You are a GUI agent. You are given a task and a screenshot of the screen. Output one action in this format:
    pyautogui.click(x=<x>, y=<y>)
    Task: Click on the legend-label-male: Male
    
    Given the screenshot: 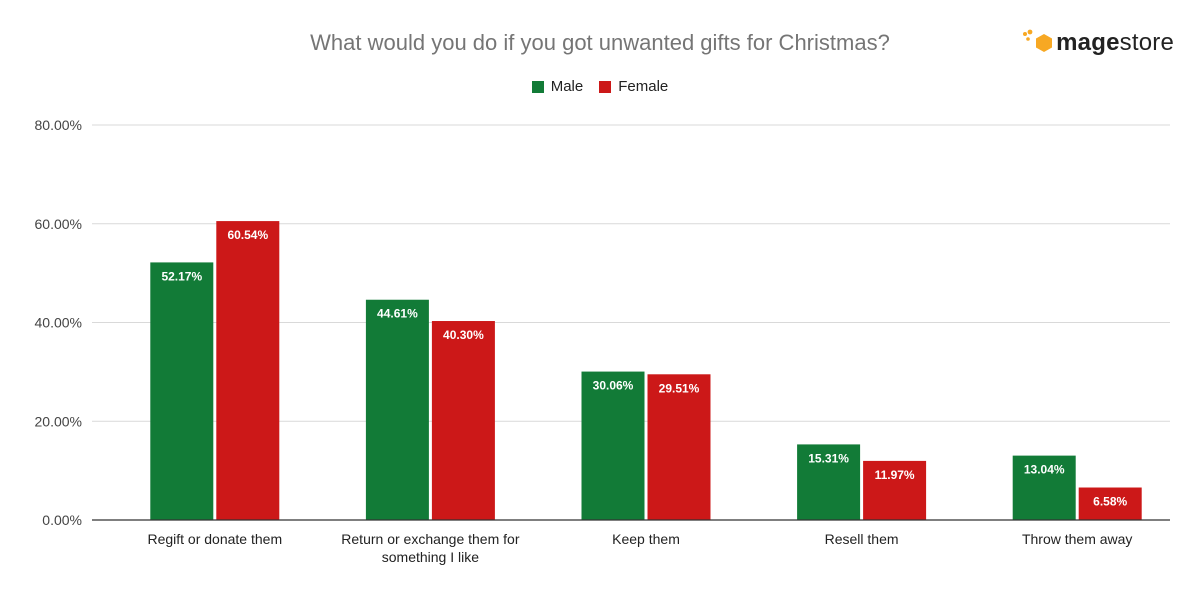 What is the action you would take?
    pyautogui.click(x=567, y=86)
    